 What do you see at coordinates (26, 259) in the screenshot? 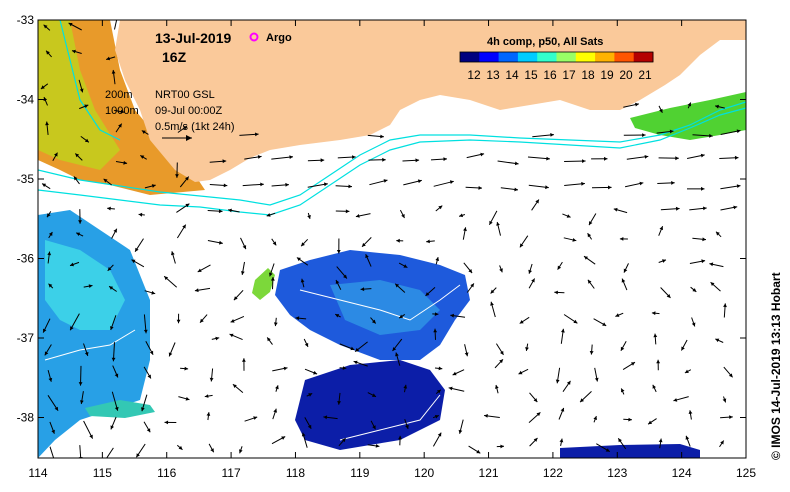
I see `y-tick-label: -36` at bounding box center [26, 259].